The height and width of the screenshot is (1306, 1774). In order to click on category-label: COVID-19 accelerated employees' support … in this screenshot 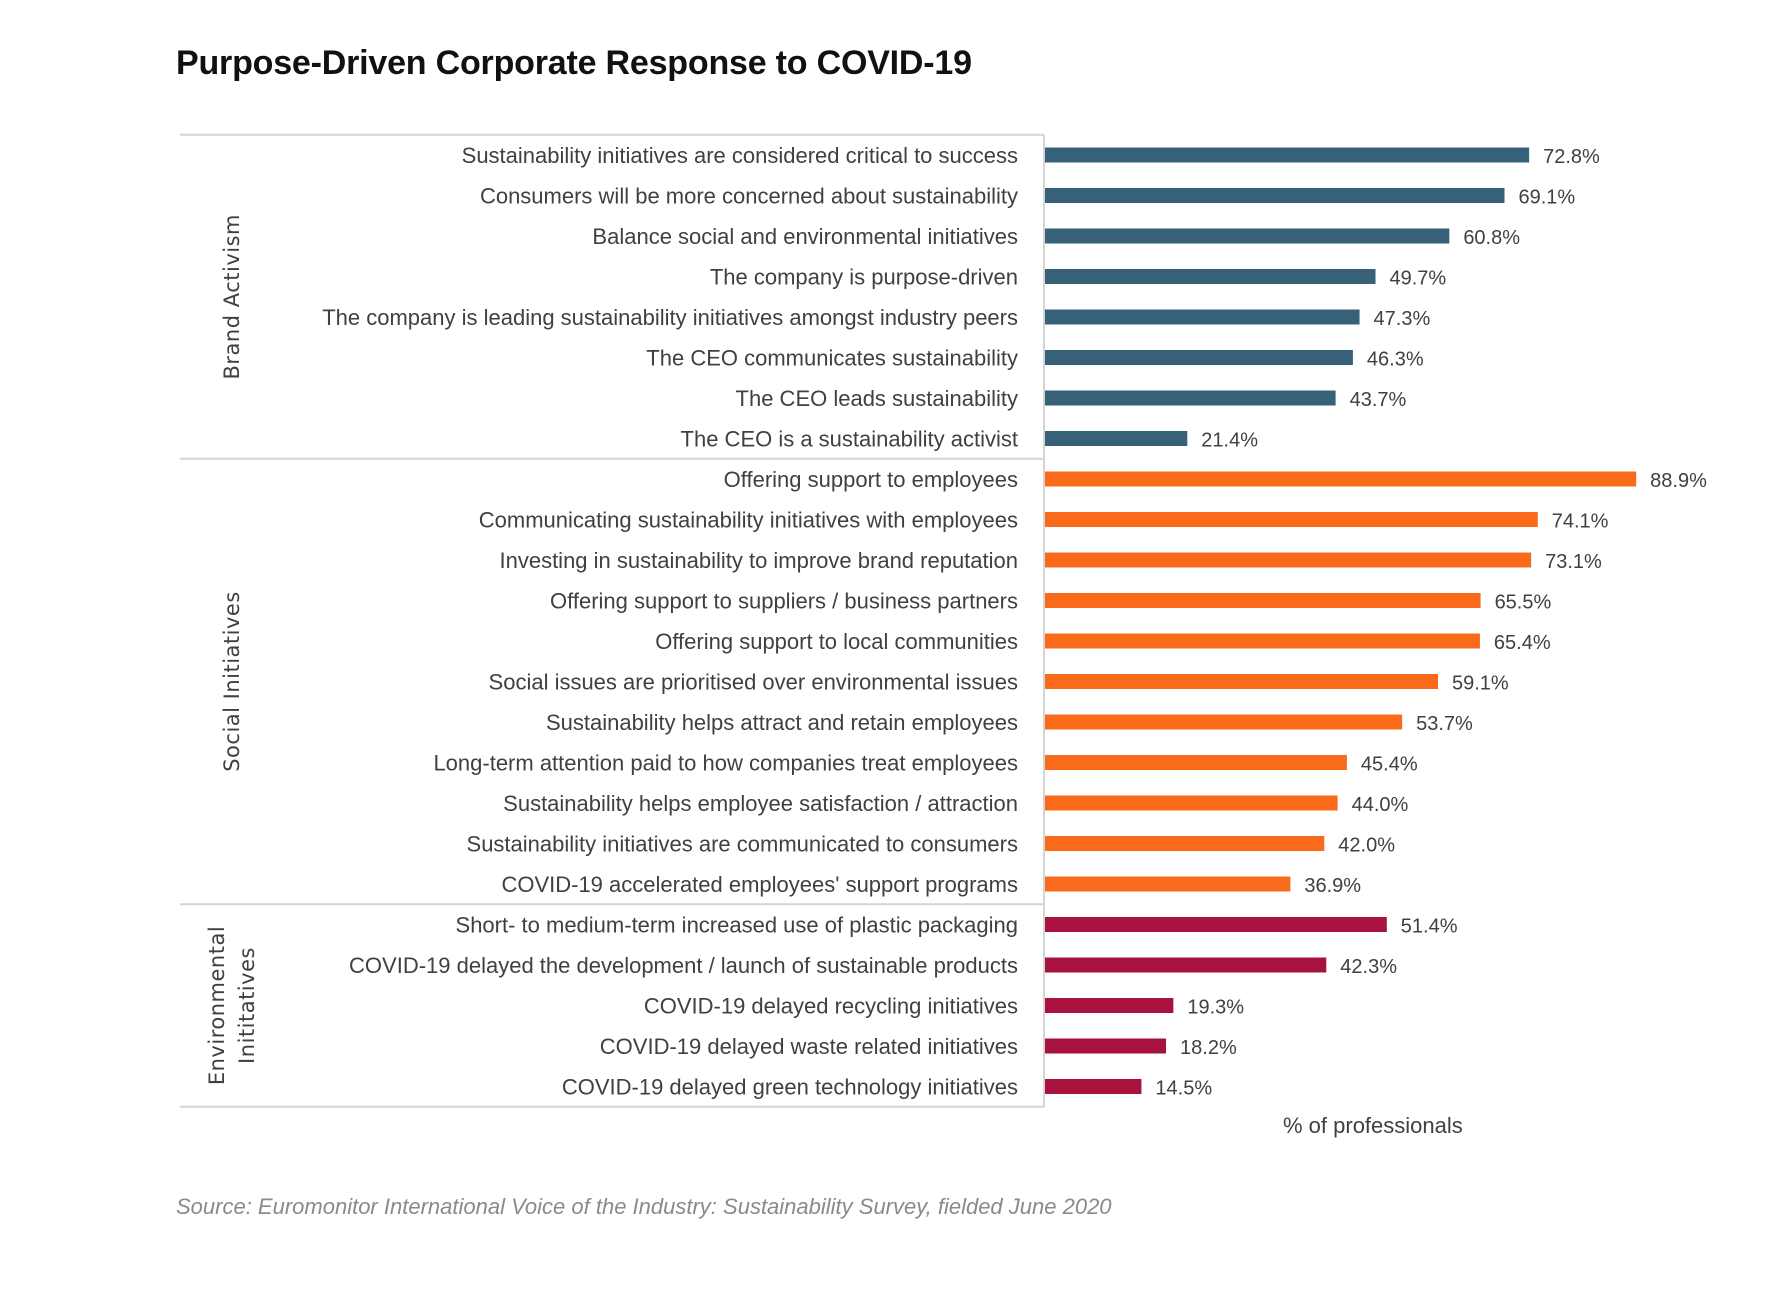, I will do `click(759, 884)`.